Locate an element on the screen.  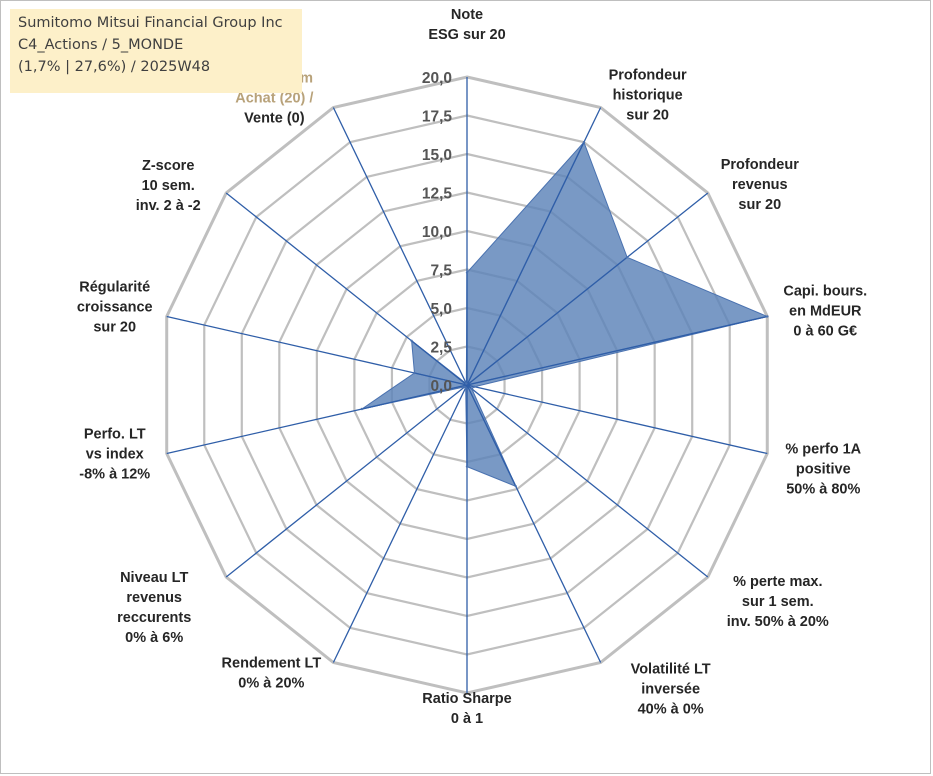
axis-label-4-line-0: % perfo 1A is located at coordinates (823, 450).